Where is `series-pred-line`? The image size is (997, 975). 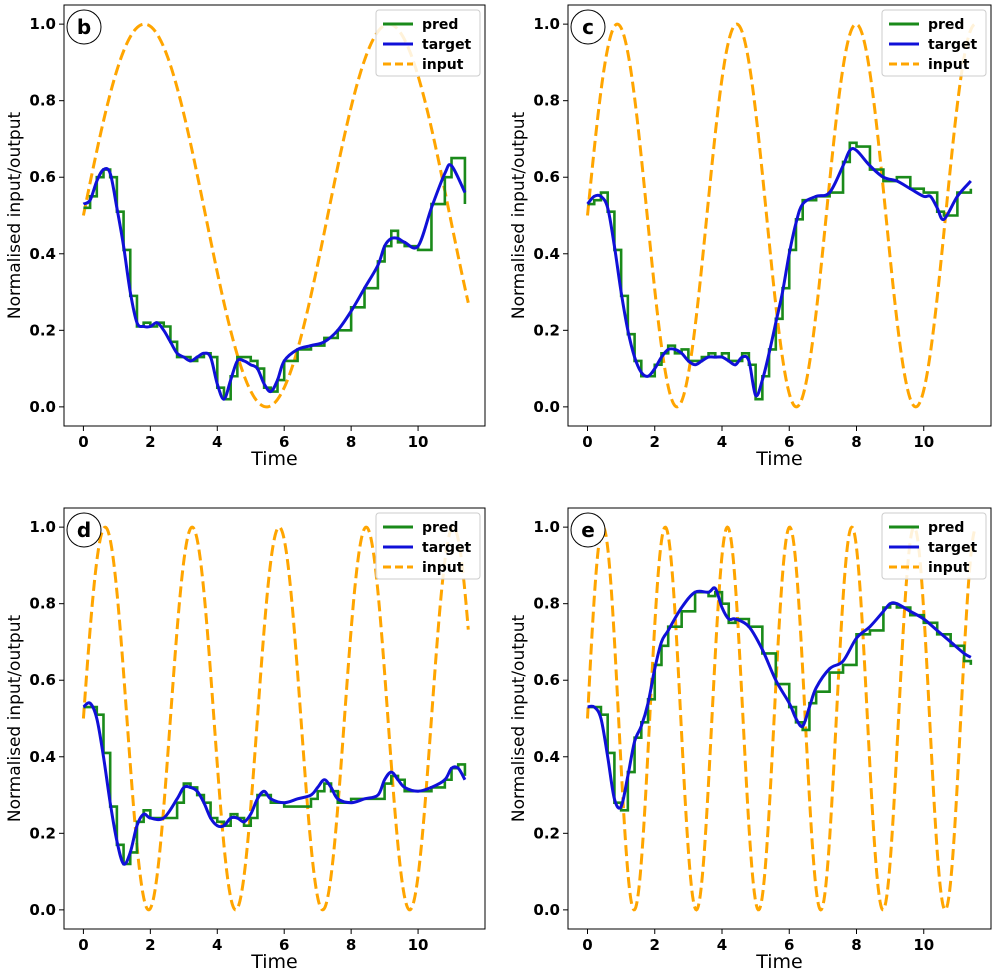
series-pred-line is located at coordinates (275, 278).